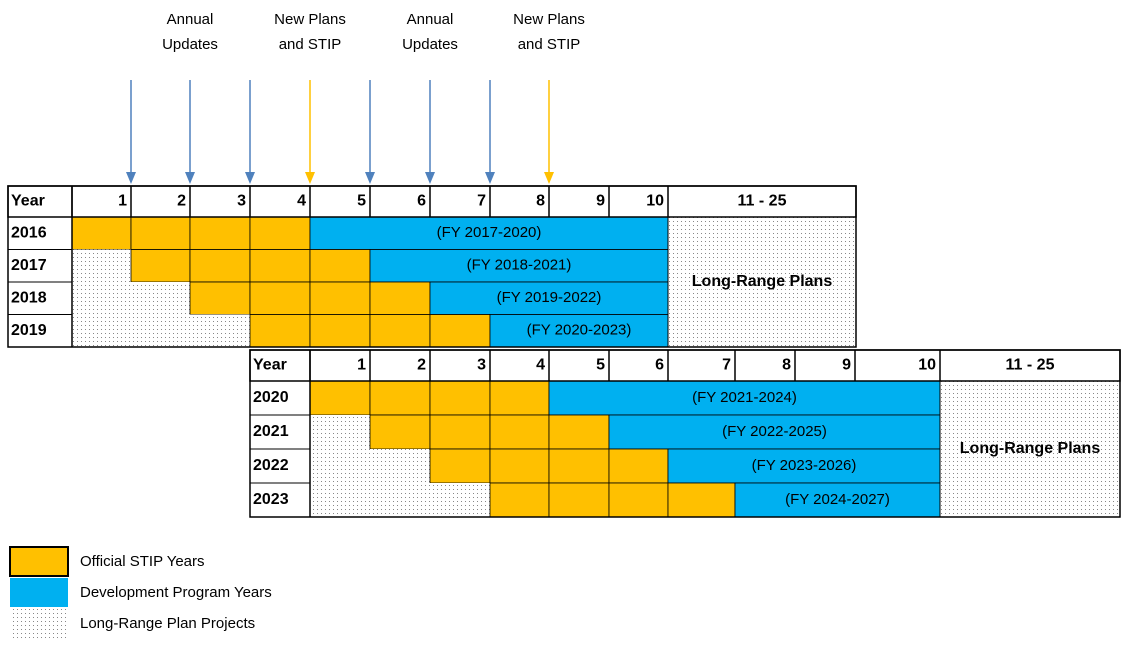  I want to click on year-label: 2023, so click(271, 499).